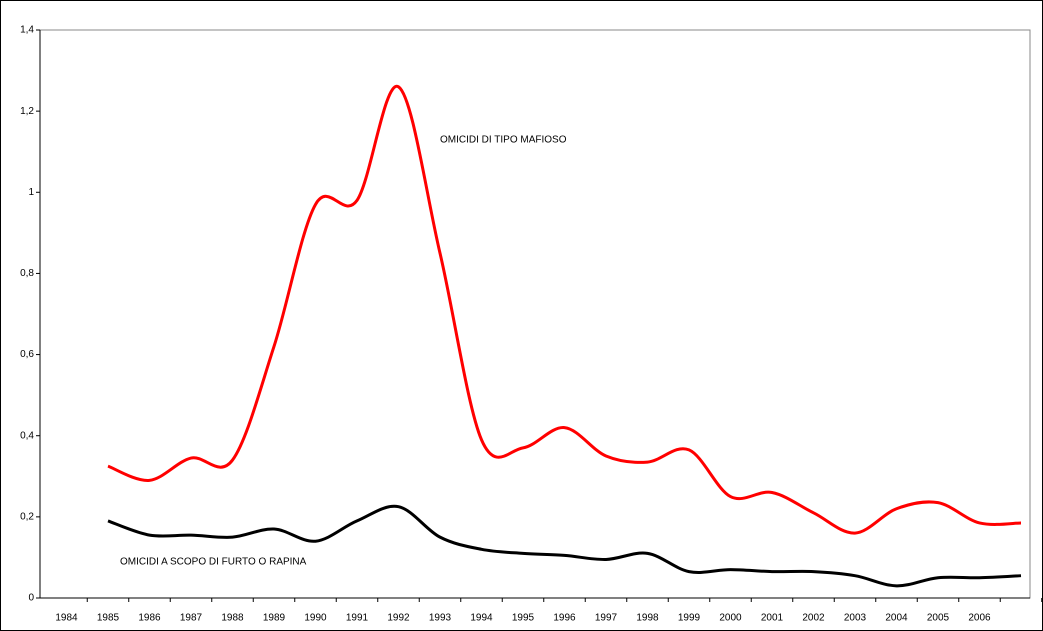 Image resolution: width=1043 pixels, height=631 pixels. Describe the element at coordinates (564, 546) in the screenshot. I see `series-line` at that location.